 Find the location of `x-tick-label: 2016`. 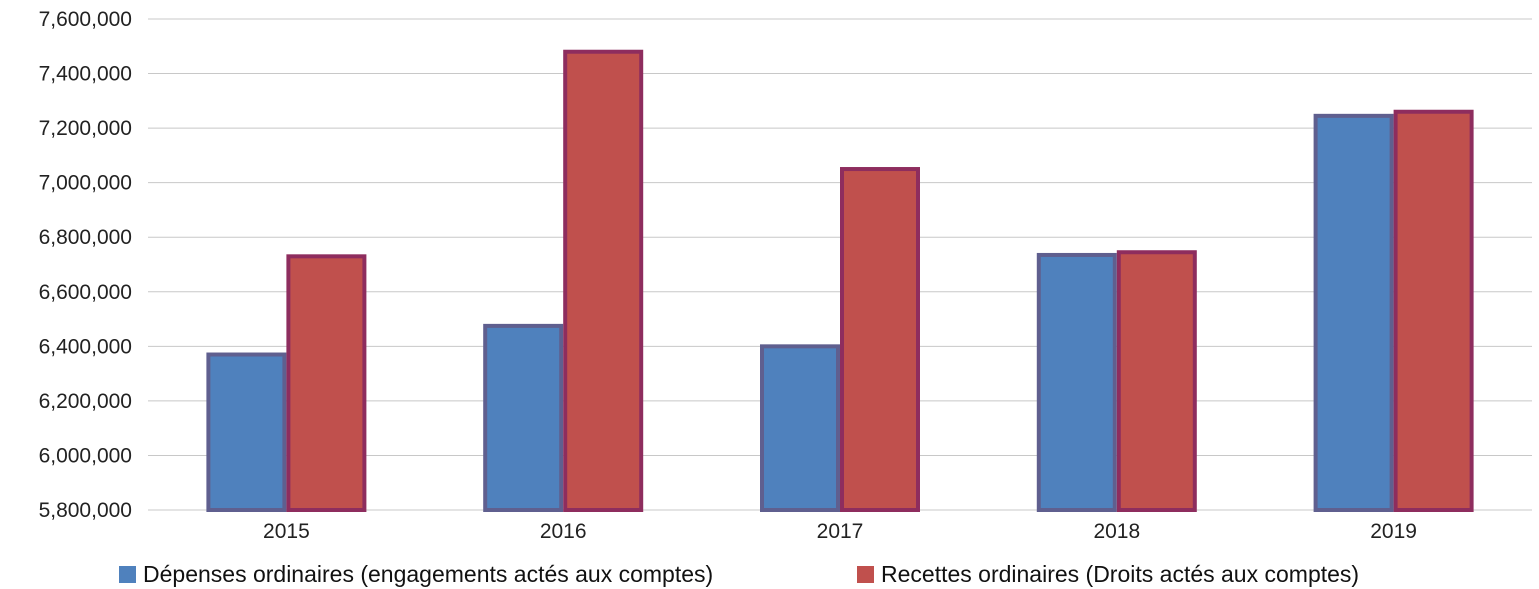

x-tick-label: 2016 is located at coordinates (563, 531).